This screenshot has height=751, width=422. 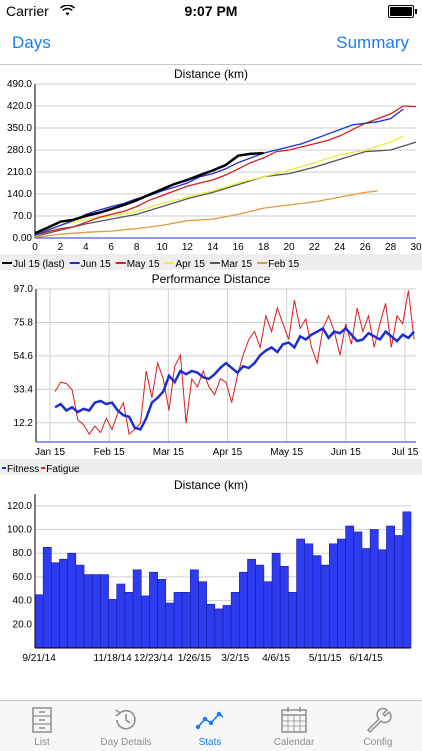 What do you see at coordinates (24, 322) in the screenshot?
I see `y-tick-label: 75.8` at bounding box center [24, 322].